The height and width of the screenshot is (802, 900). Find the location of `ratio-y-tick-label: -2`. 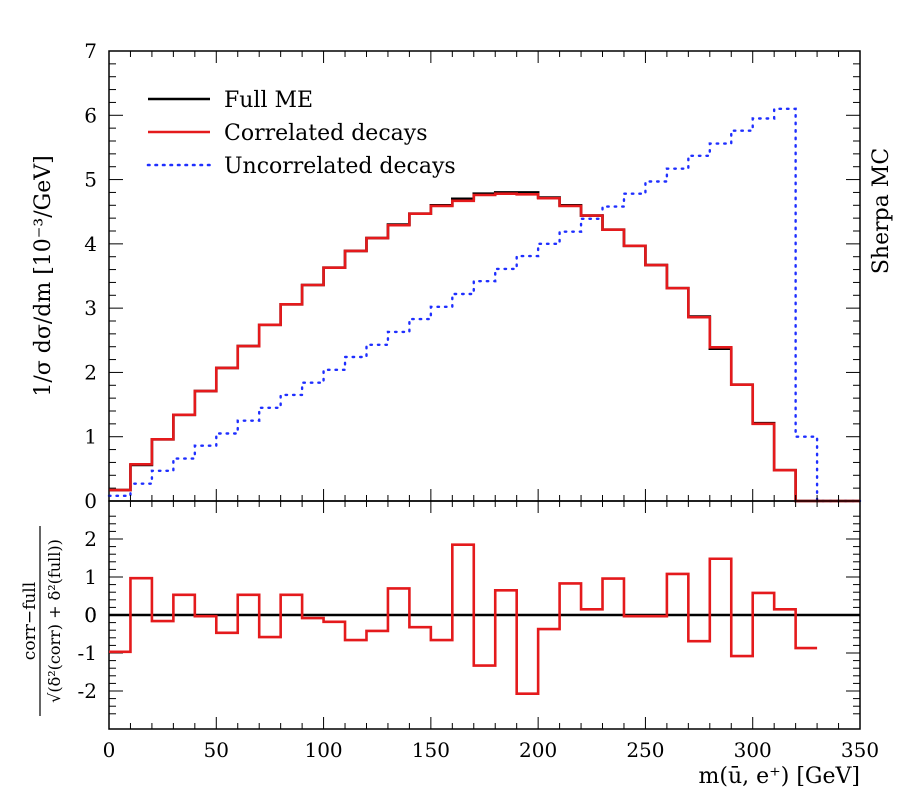

ratio-y-tick-label: -2 is located at coordinates (87, 691).